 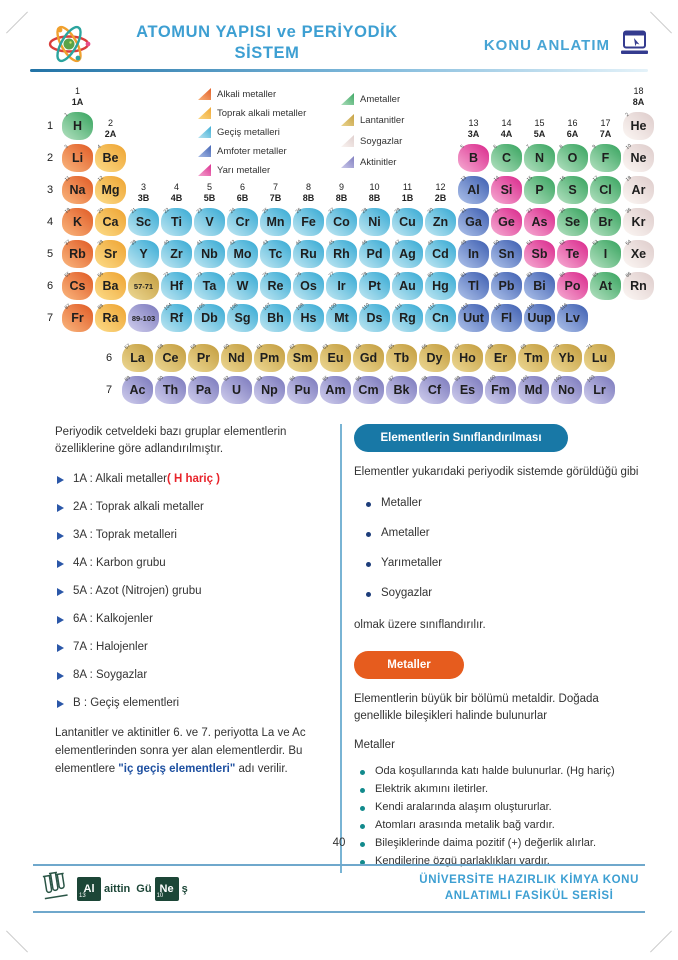 What do you see at coordinates (341, 649) in the screenshot?
I see `column-divider` at bounding box center [341, 649].